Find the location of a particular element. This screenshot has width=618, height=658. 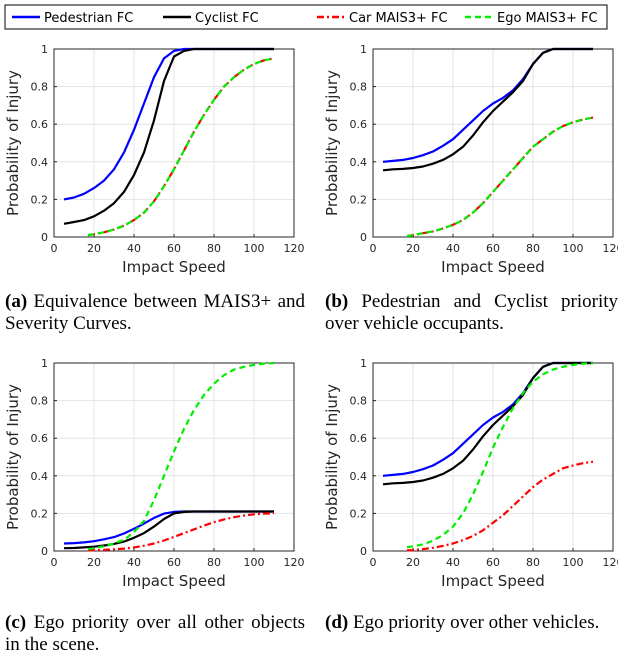

legend-box is located at coordinates (306, 17).